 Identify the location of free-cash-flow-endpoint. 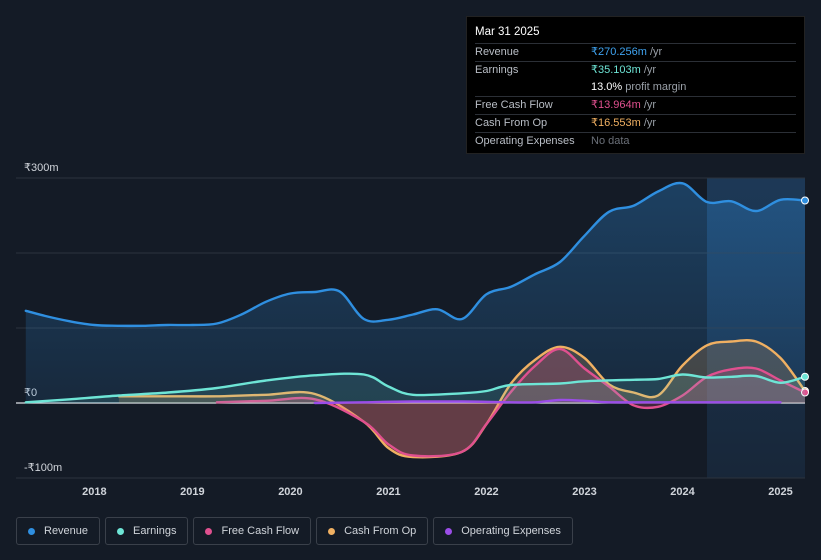
(805, 392).